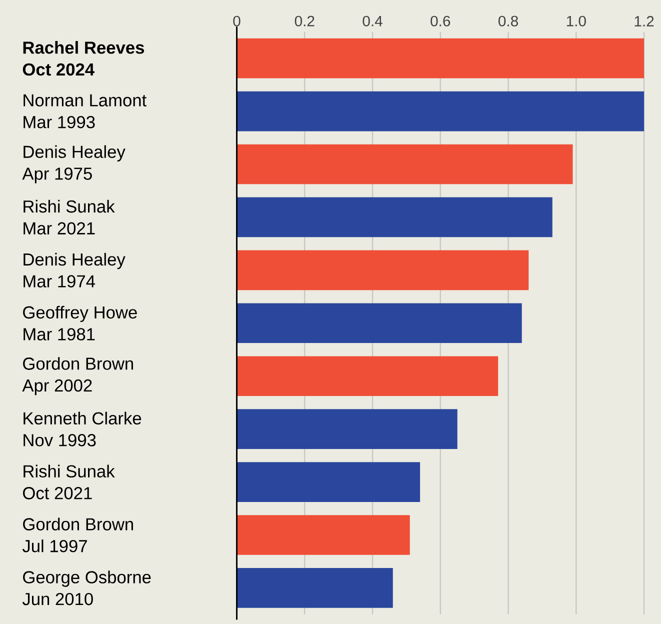  Describe the element at coordinates (372, 21) in the screenshot. I see `x-tick-label: 0.4` at that location.